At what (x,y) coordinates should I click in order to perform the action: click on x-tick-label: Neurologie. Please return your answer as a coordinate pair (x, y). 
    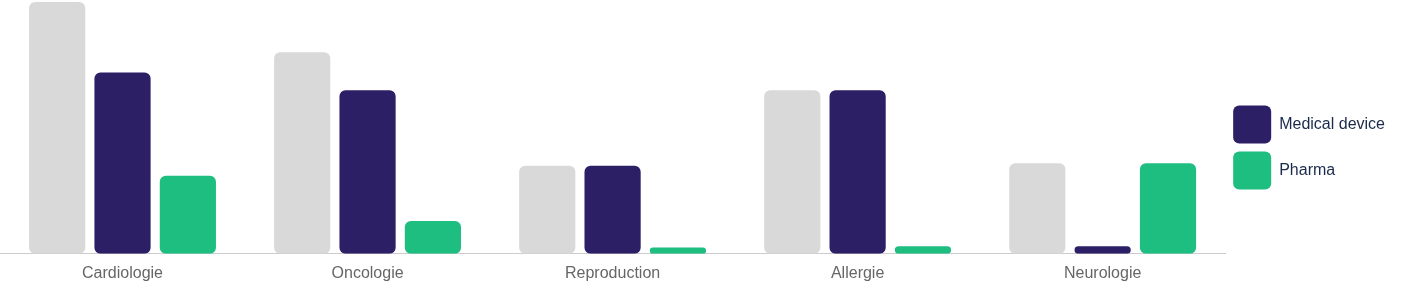
    Looking at the image, I should click on (1102, 272).